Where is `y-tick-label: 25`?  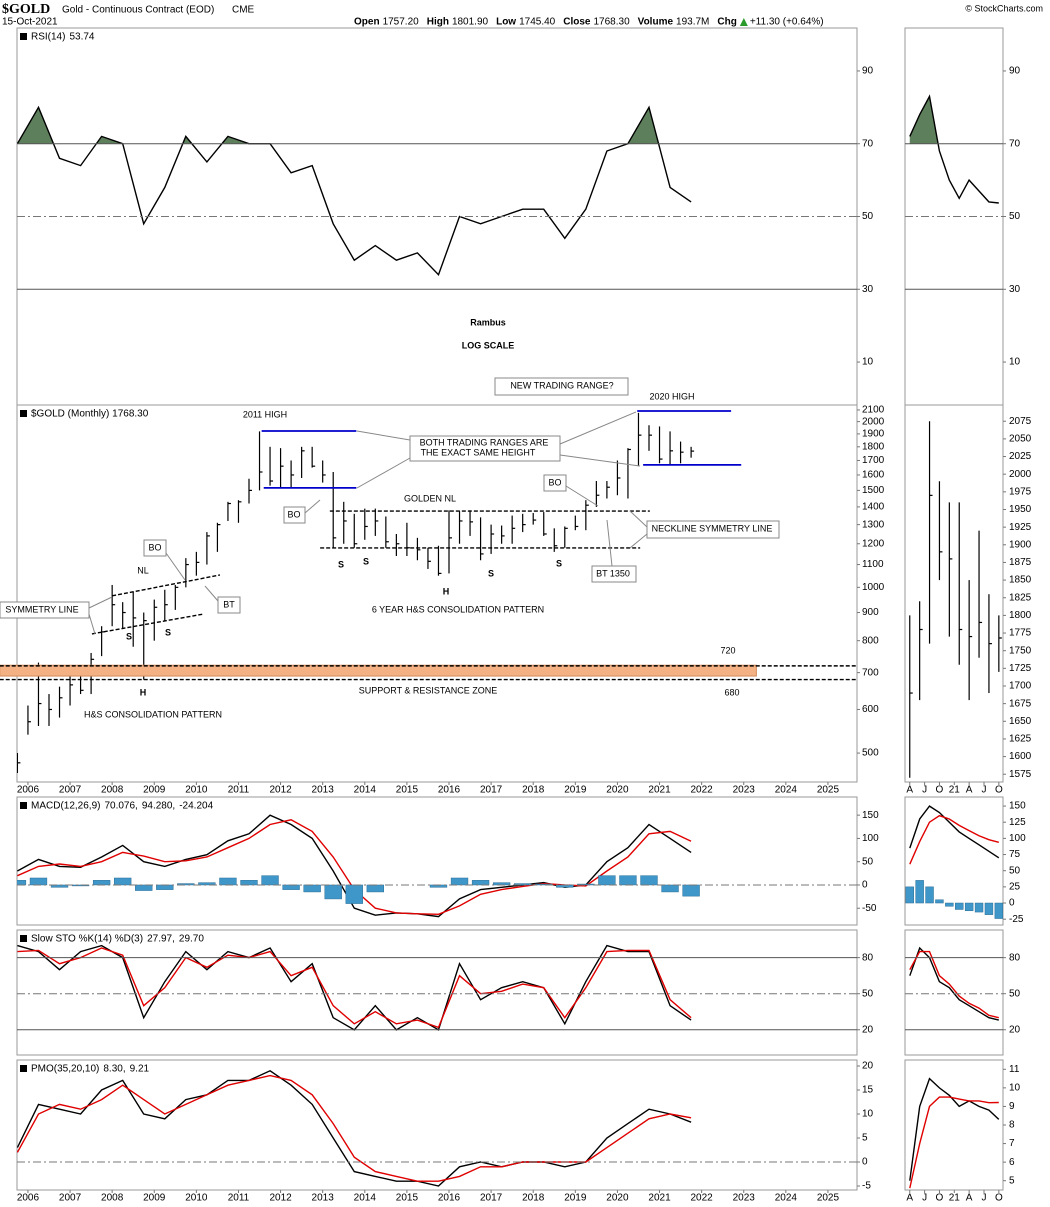 y-tick-label: 25 is located at coordinates (1015, 886).